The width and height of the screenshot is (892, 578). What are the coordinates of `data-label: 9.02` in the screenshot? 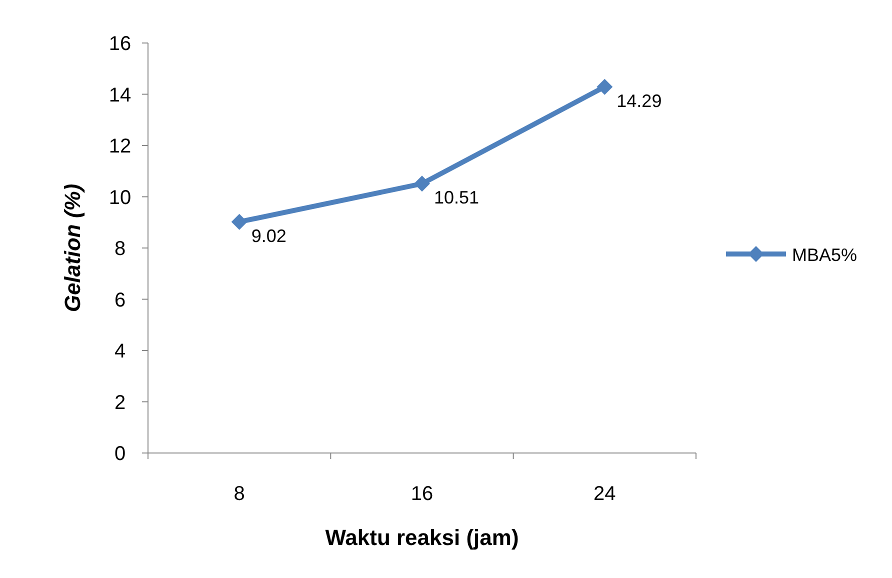 It's located at (268, 236).